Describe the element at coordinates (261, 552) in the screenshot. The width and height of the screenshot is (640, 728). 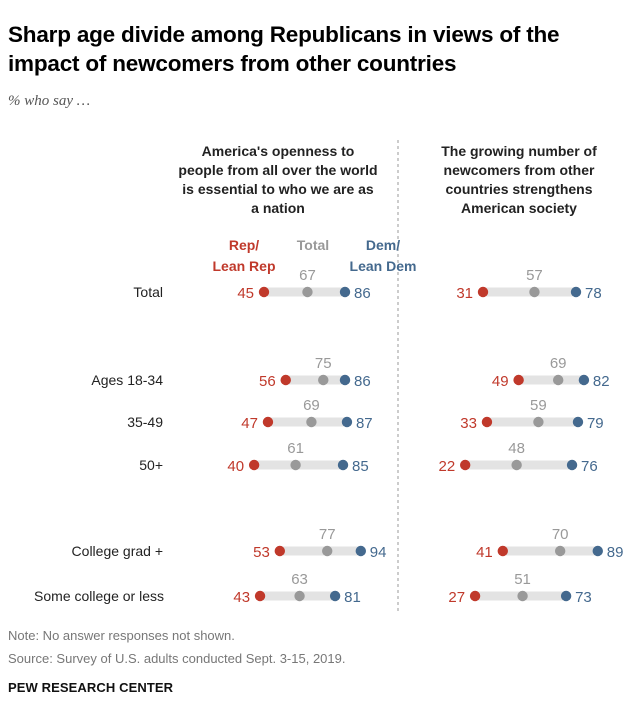
I see `panel-1-rep-label: 53` at that location.